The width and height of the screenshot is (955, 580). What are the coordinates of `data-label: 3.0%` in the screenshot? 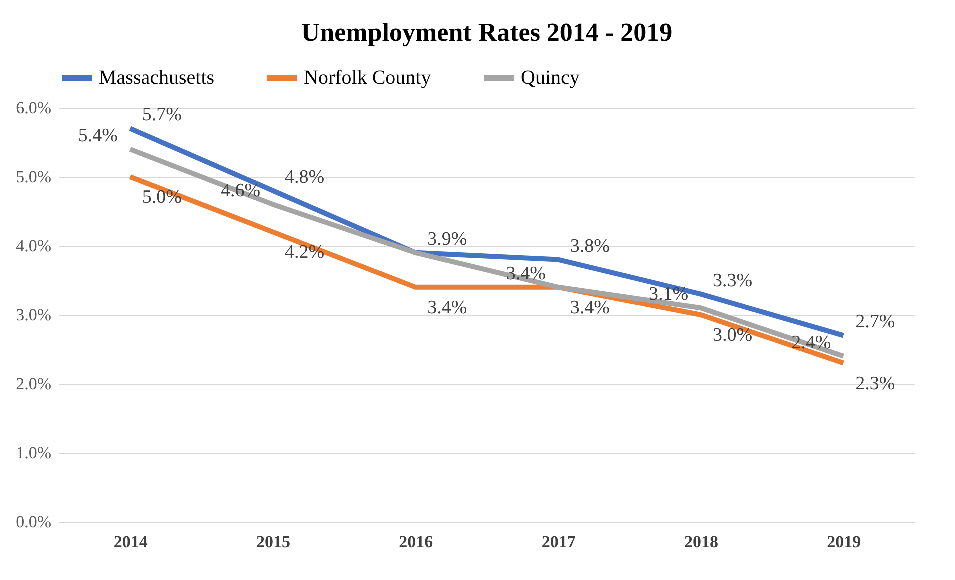 It's located at (733, 335).